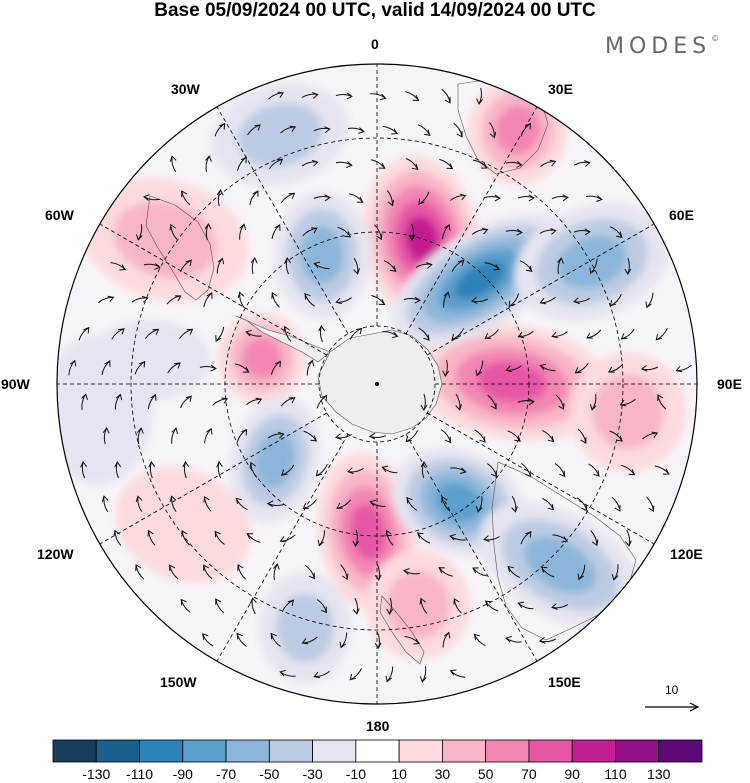 This screenshot has height=783, width=750. What do you see at coordinates (560, 89) in the screenshot?
I see `lon-label-30e: 30E` at bounding box center [560, 89].